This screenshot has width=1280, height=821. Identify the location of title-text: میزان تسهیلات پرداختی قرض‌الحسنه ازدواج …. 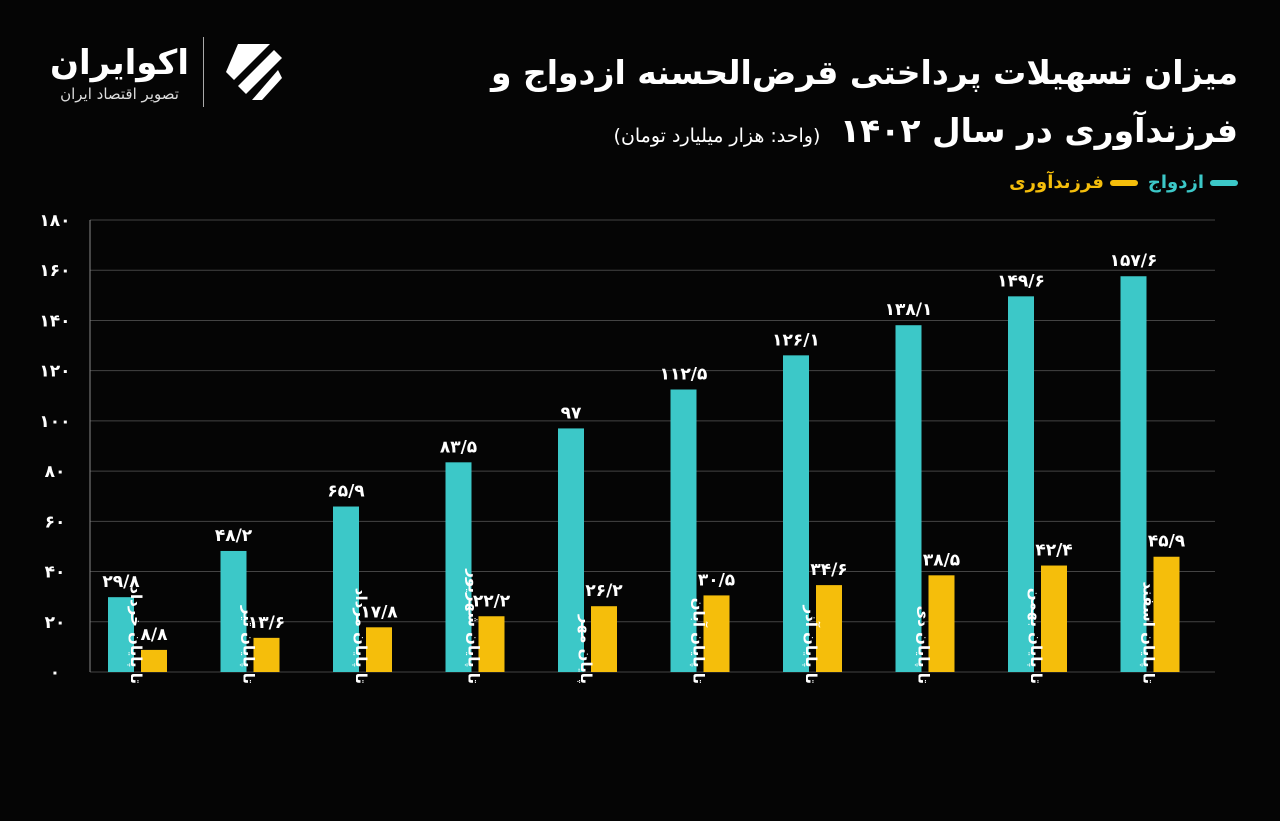
(864, 101).